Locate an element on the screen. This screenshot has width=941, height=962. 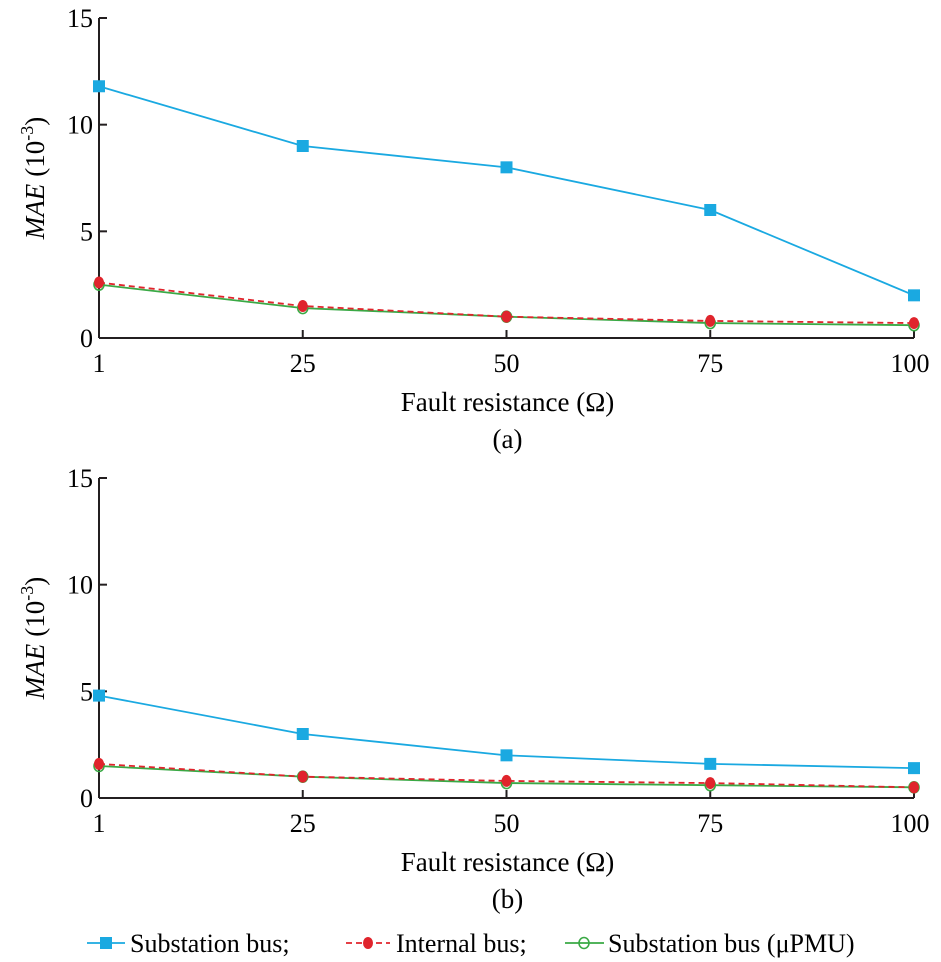
panel-label: (a) is located at coordinates (508, 439).